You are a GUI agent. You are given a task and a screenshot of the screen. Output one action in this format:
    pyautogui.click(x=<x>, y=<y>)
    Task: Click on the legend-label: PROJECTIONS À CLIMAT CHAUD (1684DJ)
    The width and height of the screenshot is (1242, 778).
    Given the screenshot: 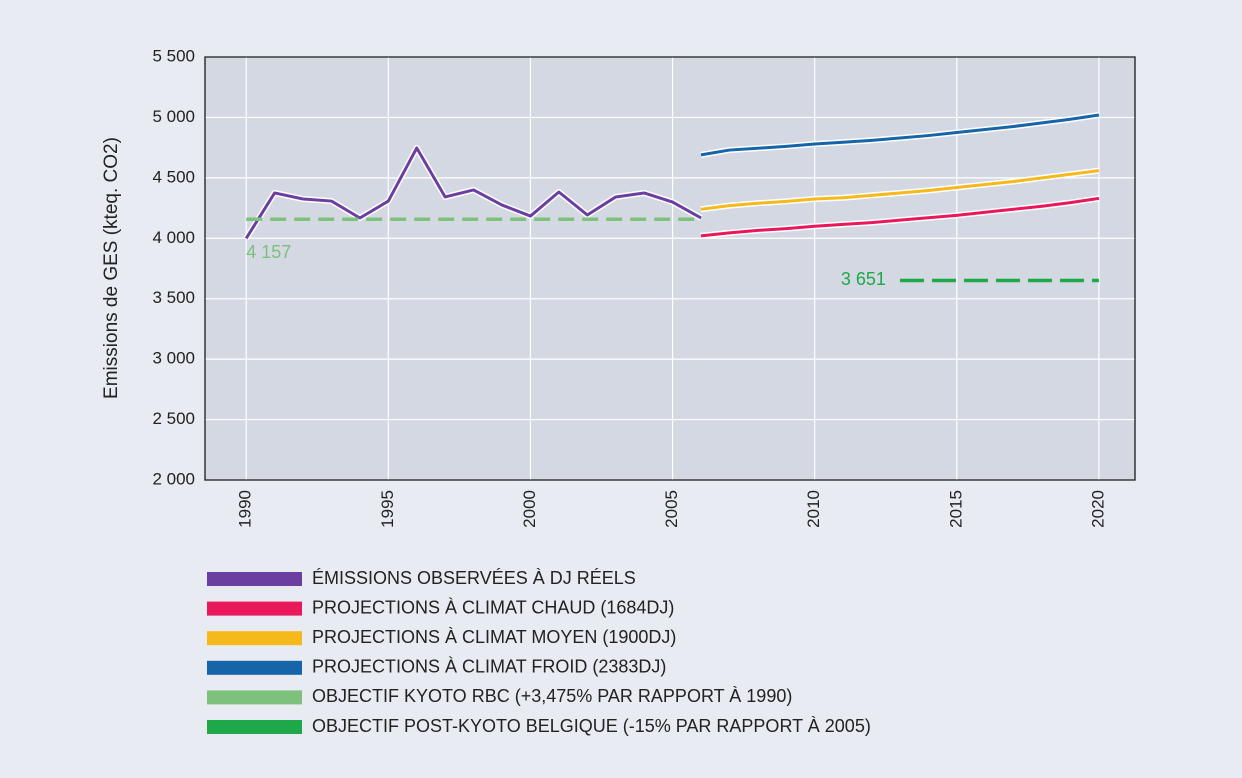 What is the action you would take?
    pyautogui.click(x=493, y=607)
    